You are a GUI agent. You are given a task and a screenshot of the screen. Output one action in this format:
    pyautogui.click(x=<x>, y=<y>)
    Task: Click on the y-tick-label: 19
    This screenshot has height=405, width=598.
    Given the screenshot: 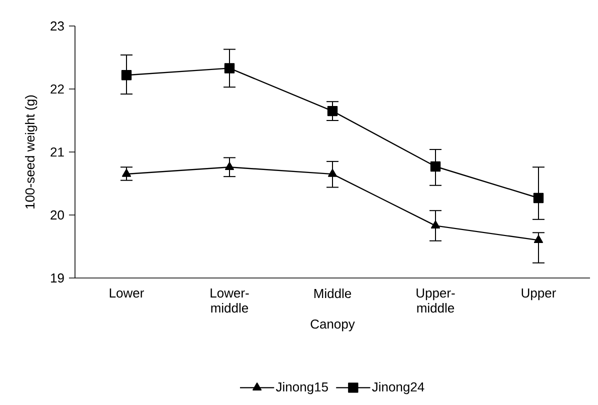 What is the action you would take?
    pyautogui.click(x=57, y=278)
    